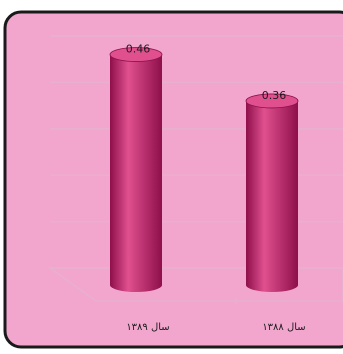 This screenshot has height=354, width=343. What do you see at coordinates (138, 49) in the screenshot?
I see `value-label: 0.46` at bounding box center [138, 49].